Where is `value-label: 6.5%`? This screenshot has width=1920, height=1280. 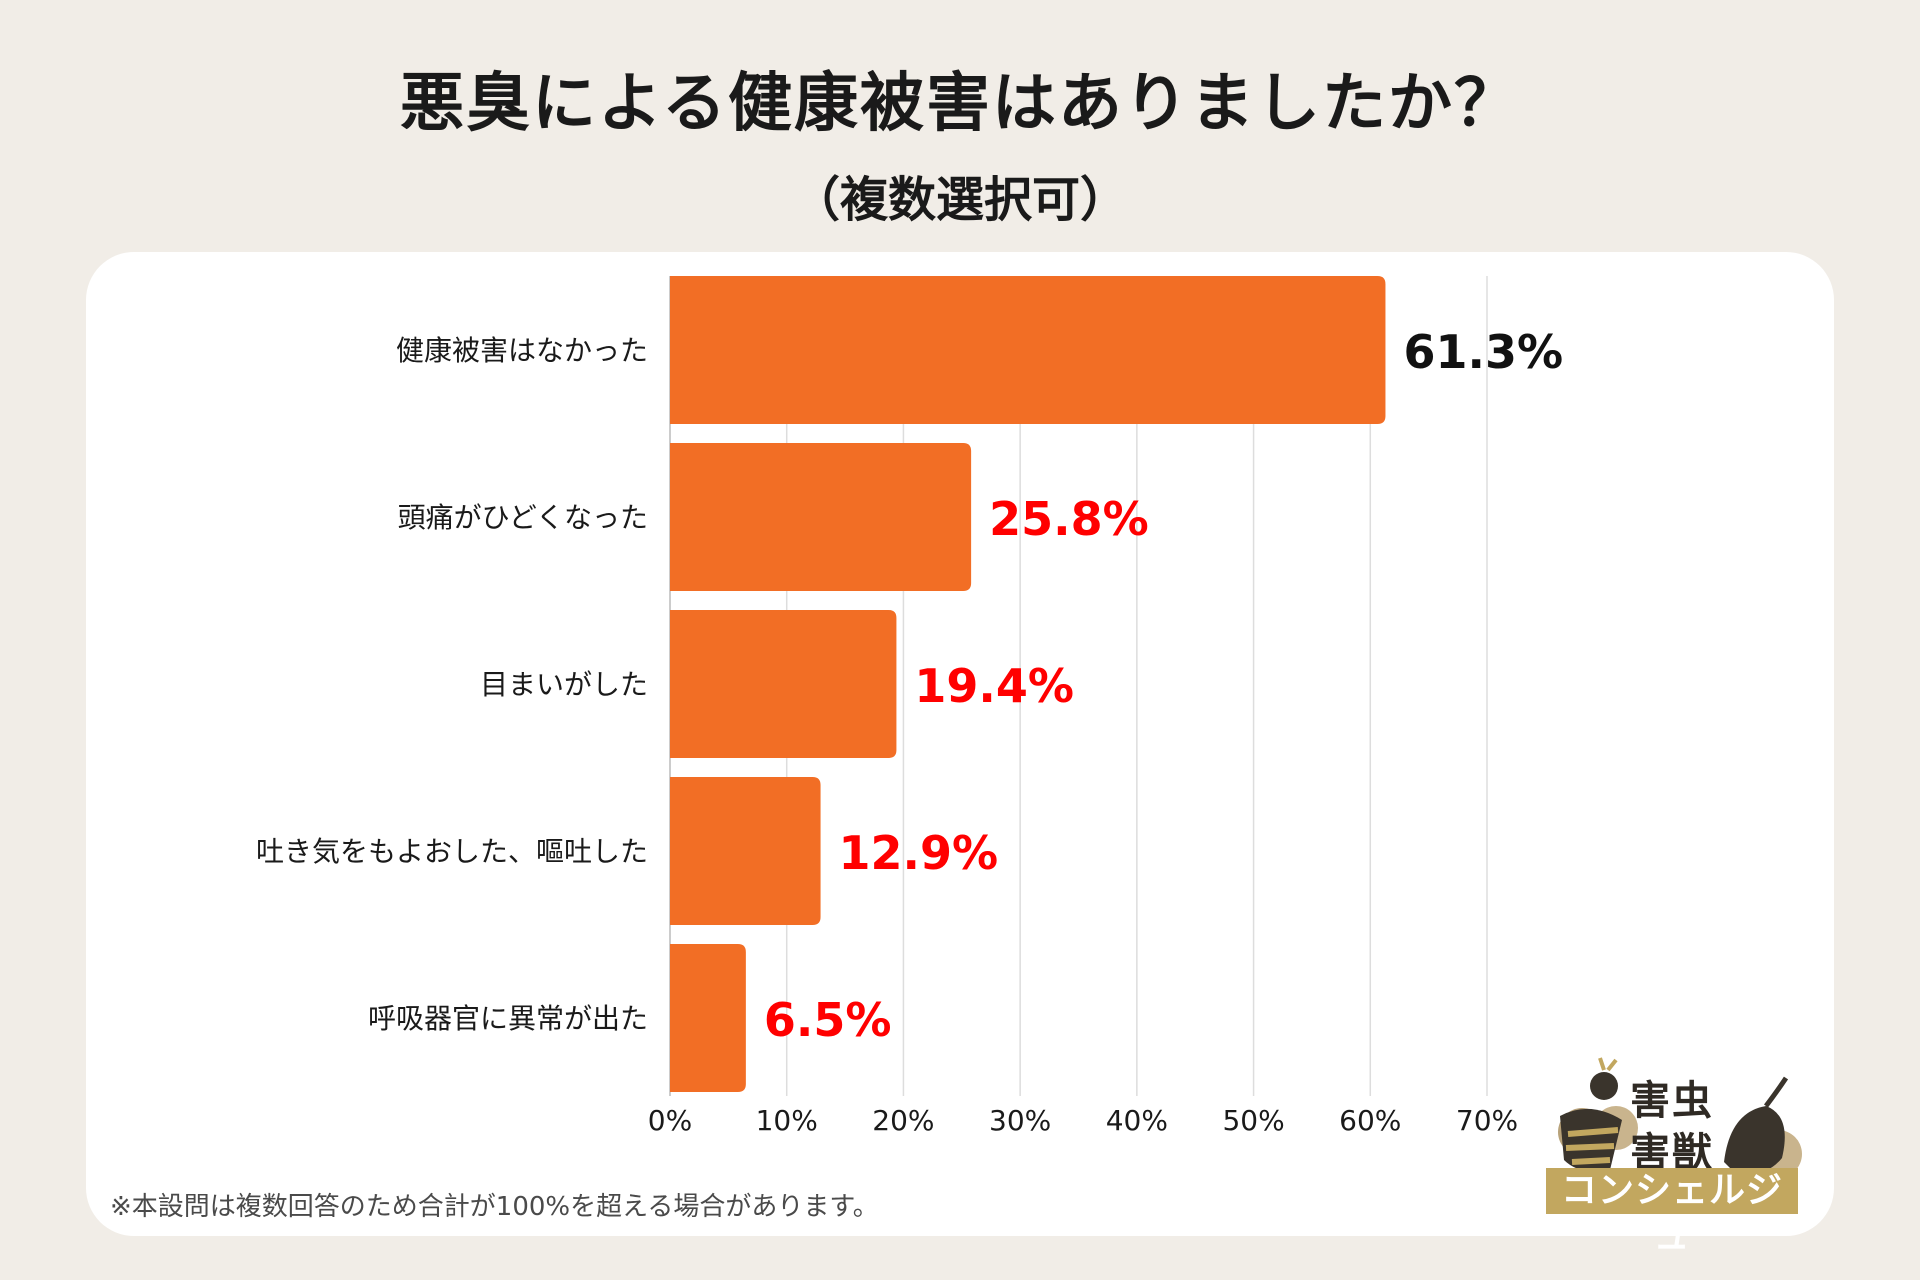 value-label: 6.5% is located at coordinates (828, 1020).